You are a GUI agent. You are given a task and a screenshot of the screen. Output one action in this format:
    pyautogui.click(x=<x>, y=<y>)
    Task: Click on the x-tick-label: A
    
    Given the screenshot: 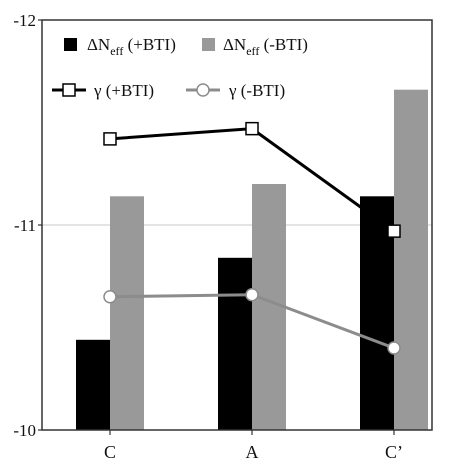 What is the action you would take?
    pyautogui.click(x=252, y=452)
    